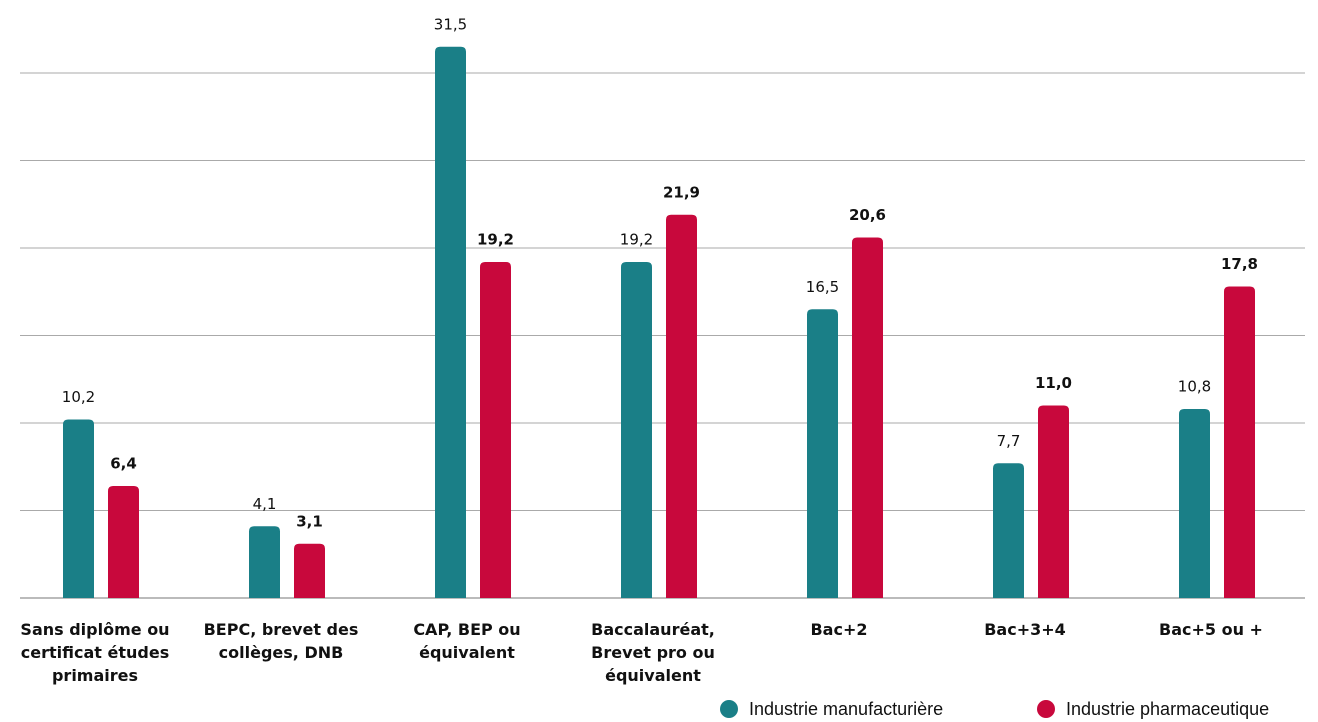  What do you see at coordinates (1211, 629) in the screenshot?
I see `x-tick-label: Bac+5 ou +` at bounding box center [1211, 629].